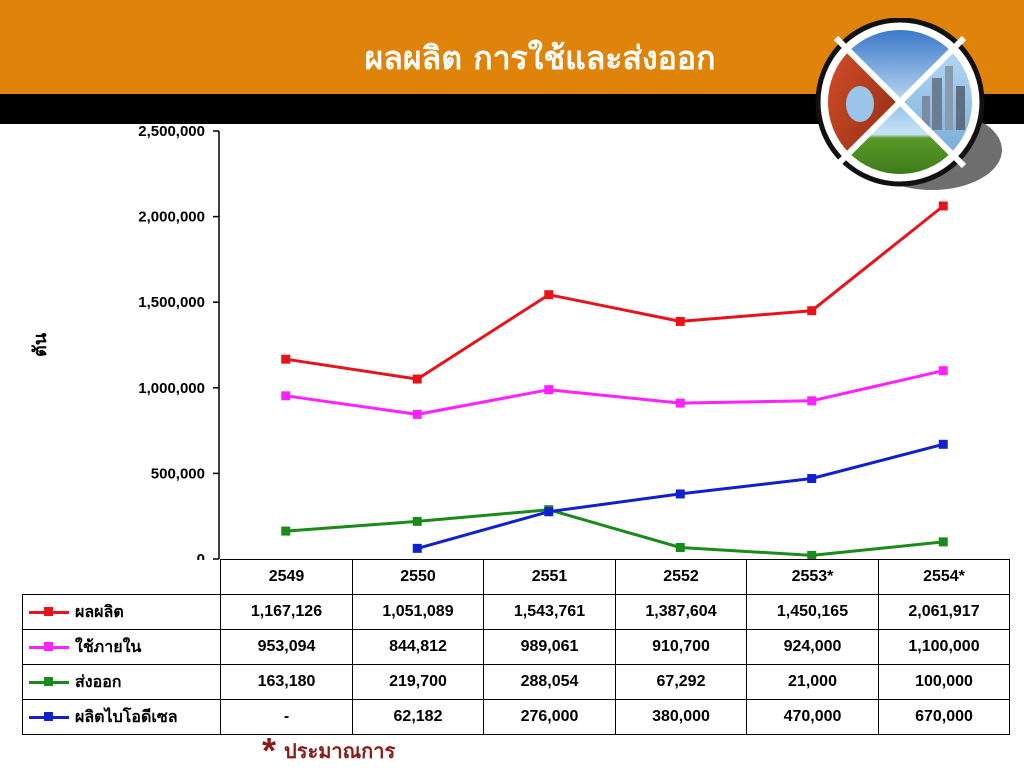  I want to click on table-cell: 276,000, so click(549, 717).